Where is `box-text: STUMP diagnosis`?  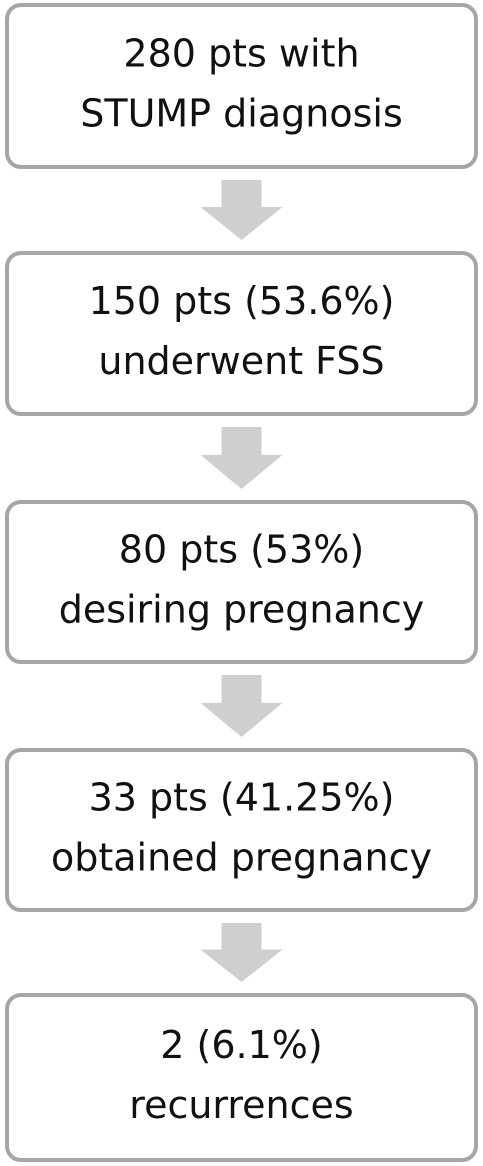
box-text: STUMP diagnosis is located at coordinates (241, 114).